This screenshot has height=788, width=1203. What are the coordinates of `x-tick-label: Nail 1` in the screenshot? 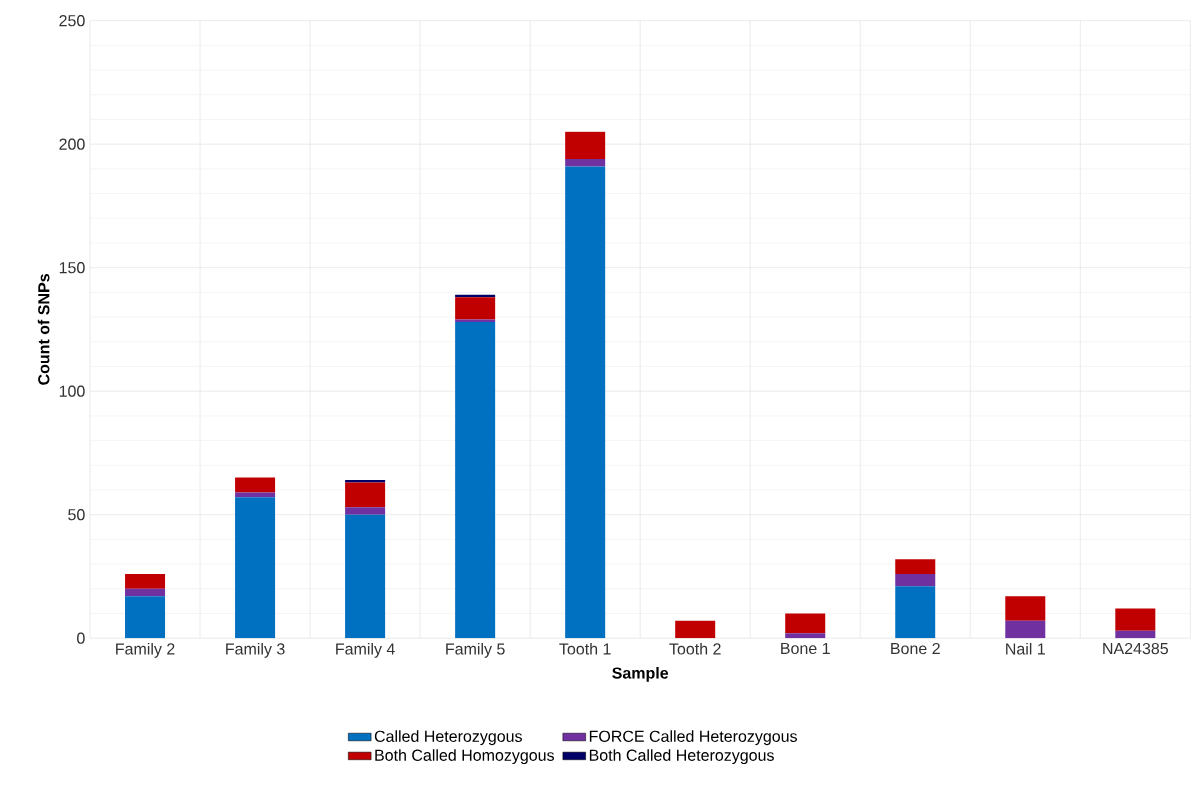 It's located at (1025, 648).